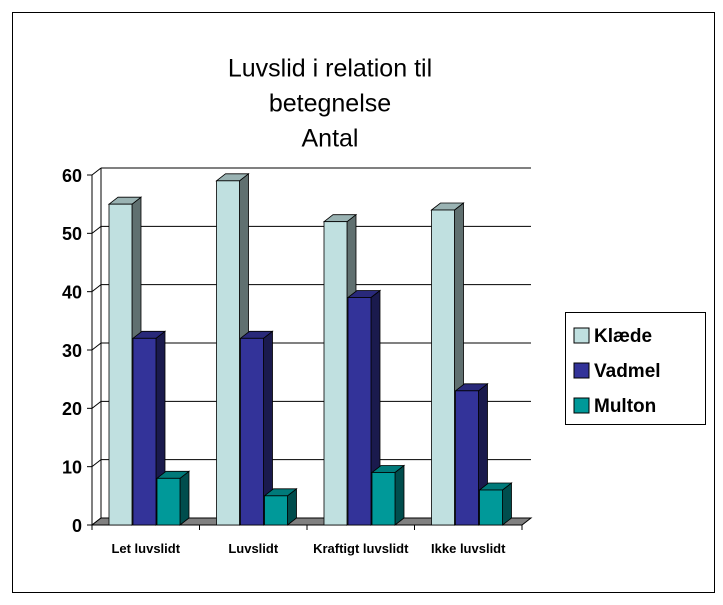 This screenshot has width=723, height=605. What do you see at coordinates (627, 371) in the screenshot?
I see `legend-label: Vadmel` at bounding box center [627, 371].